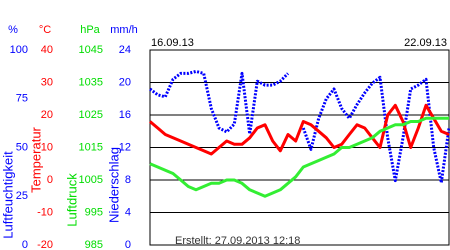 The height and width of the screenshot is (250, 450). Describe the element at coordinates (124, 30) in the screenshot. I see `axis-unit: mm/h` at that location.